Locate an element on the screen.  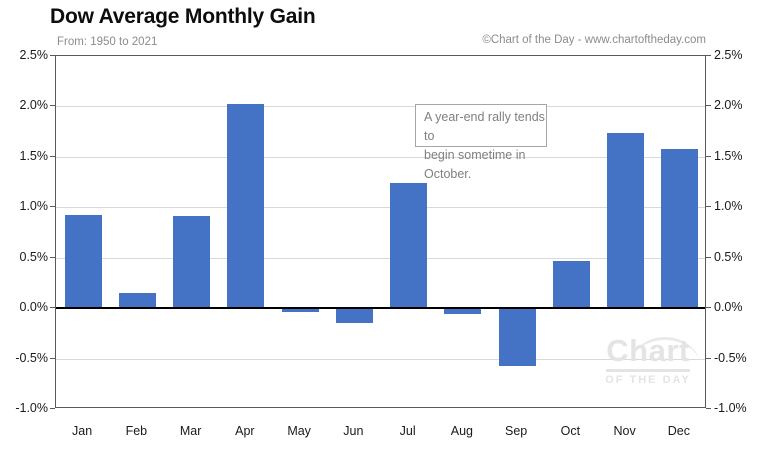
bar-jan is located at coordinates (83, 262).